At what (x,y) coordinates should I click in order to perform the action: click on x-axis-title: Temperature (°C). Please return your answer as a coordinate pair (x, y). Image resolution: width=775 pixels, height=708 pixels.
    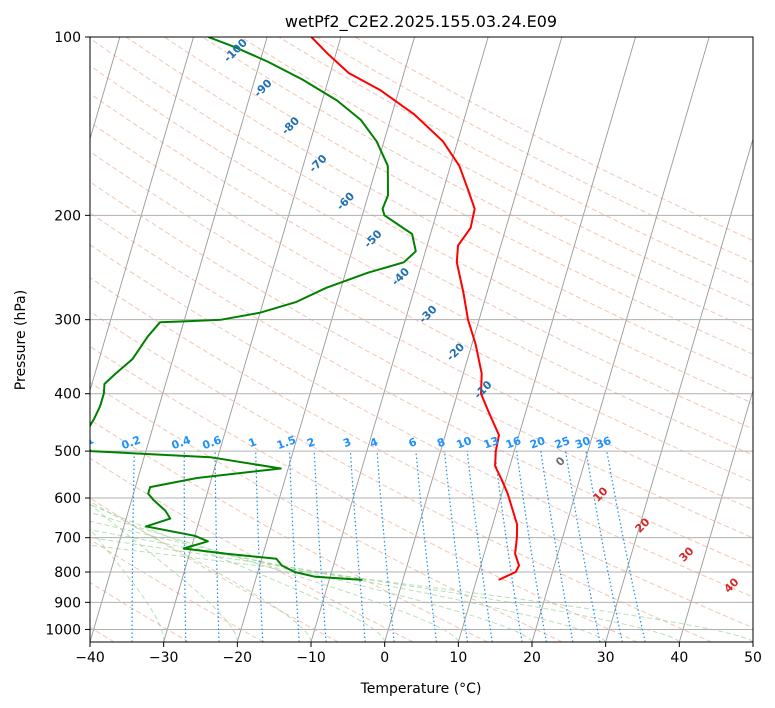
    Looking at the image, I should click on (421, 689).